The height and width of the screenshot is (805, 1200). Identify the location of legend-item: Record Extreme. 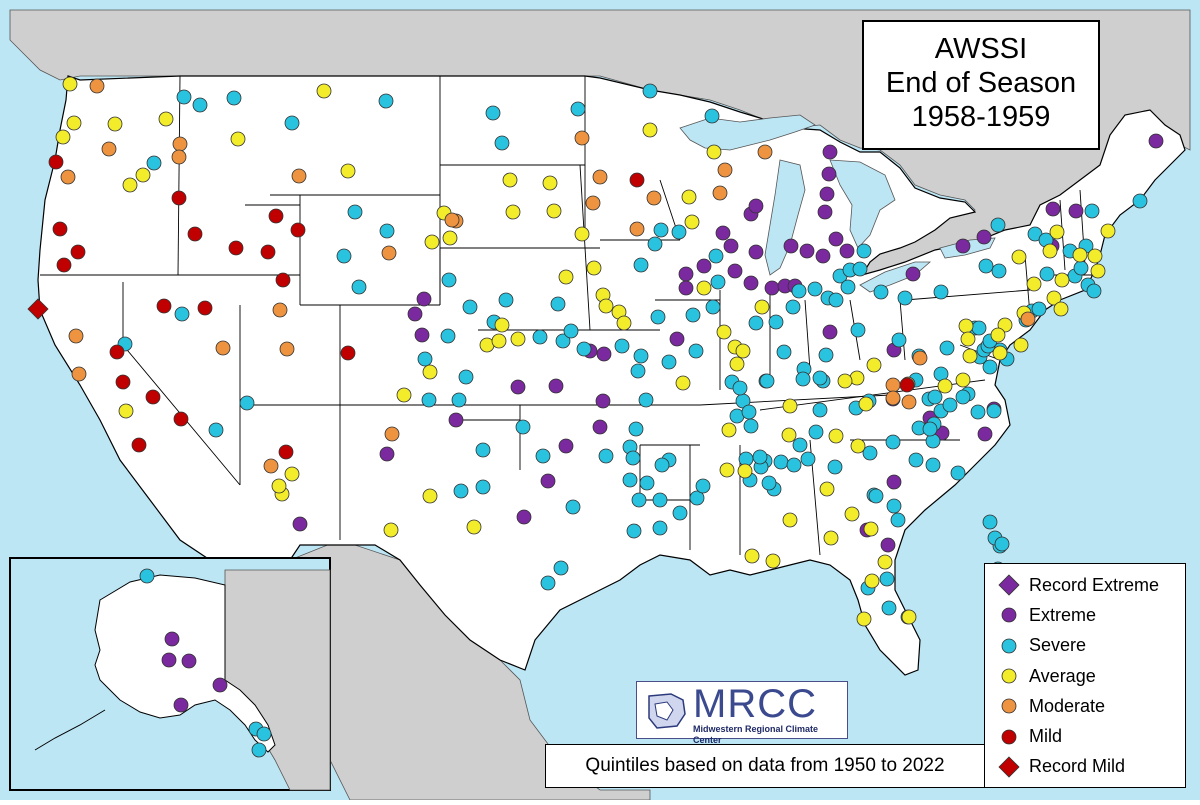
(1085, 585).